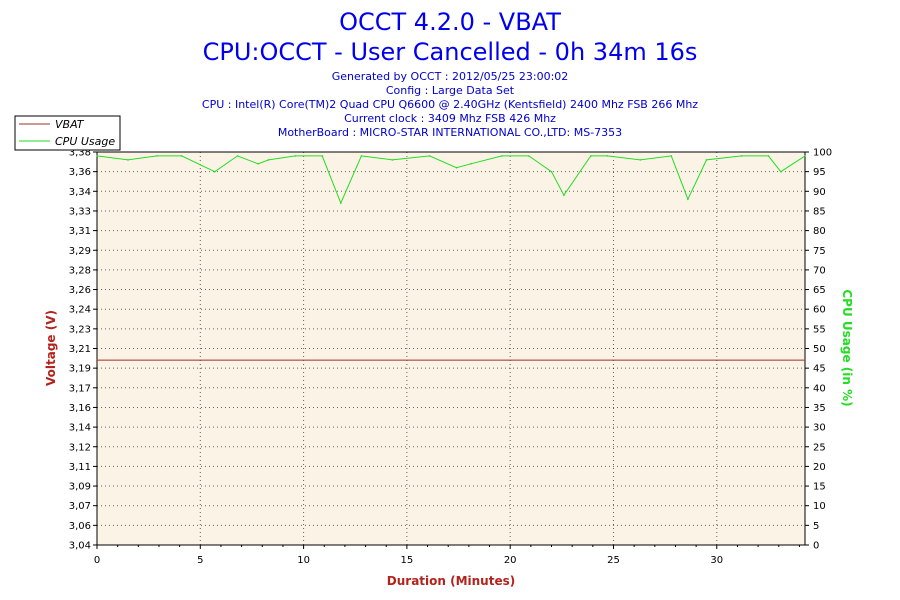 The height and width of the screenshot is (600, 900). I want to click on y-left-tick-label: 3,31, so click(80, 231).